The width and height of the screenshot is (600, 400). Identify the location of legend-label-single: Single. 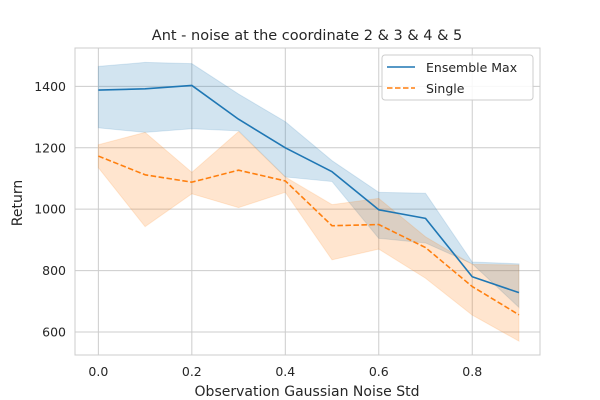
(445, 88).